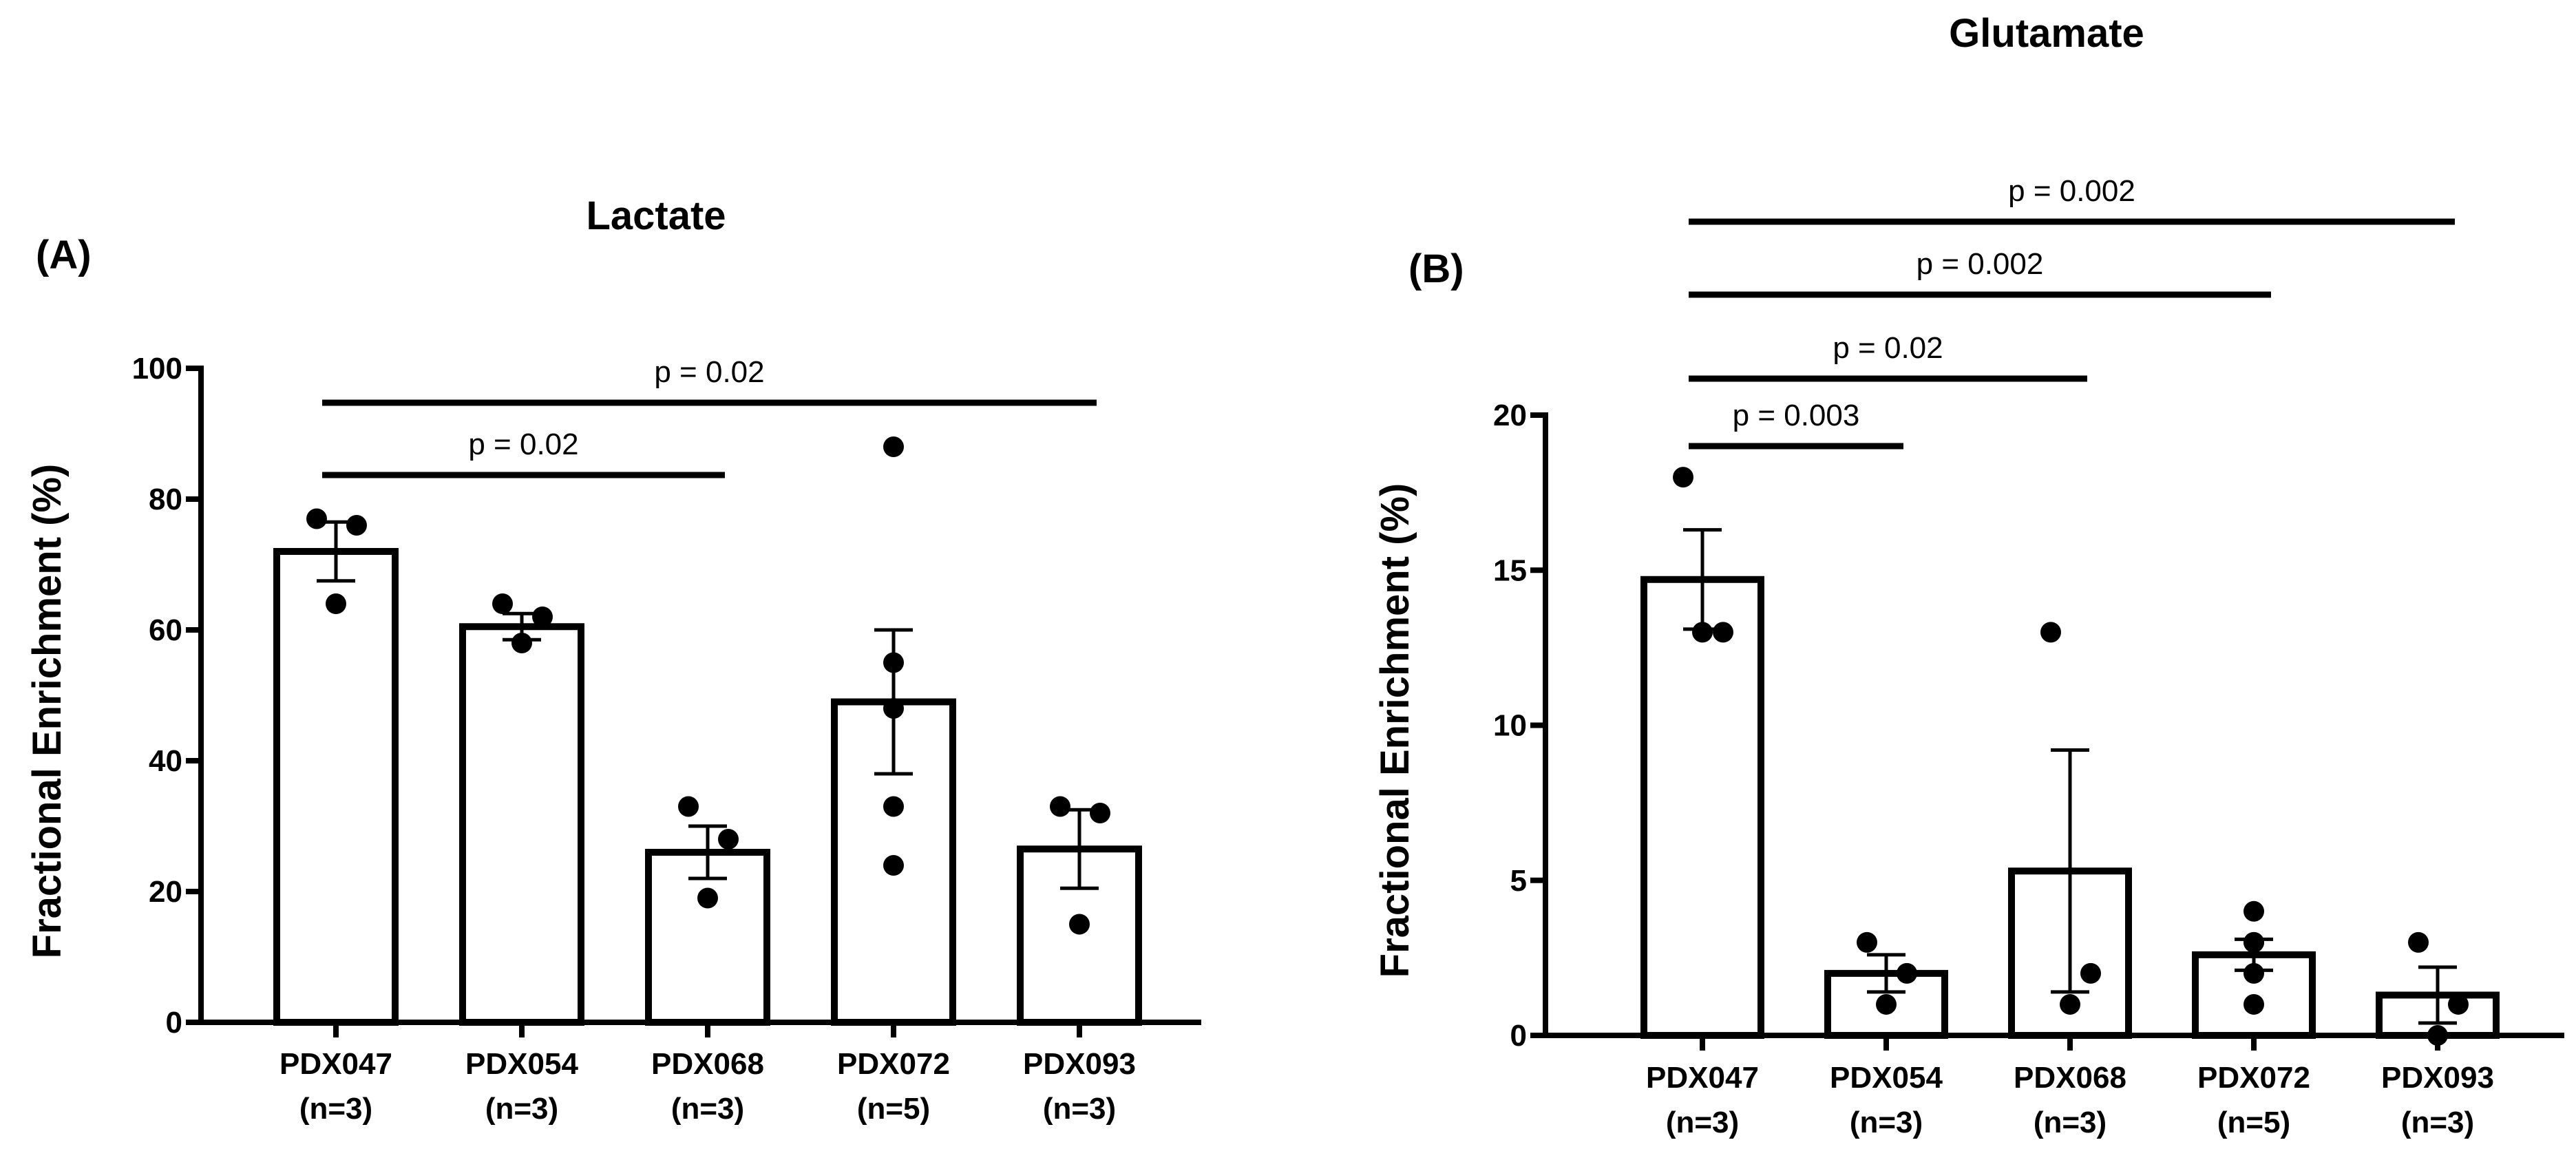 This screenshot has width=2576, height=1149. Describe the element at coordinates (1510, 415) in the screenshot. I see `panel-b-y-tick-label: 20` at that location.